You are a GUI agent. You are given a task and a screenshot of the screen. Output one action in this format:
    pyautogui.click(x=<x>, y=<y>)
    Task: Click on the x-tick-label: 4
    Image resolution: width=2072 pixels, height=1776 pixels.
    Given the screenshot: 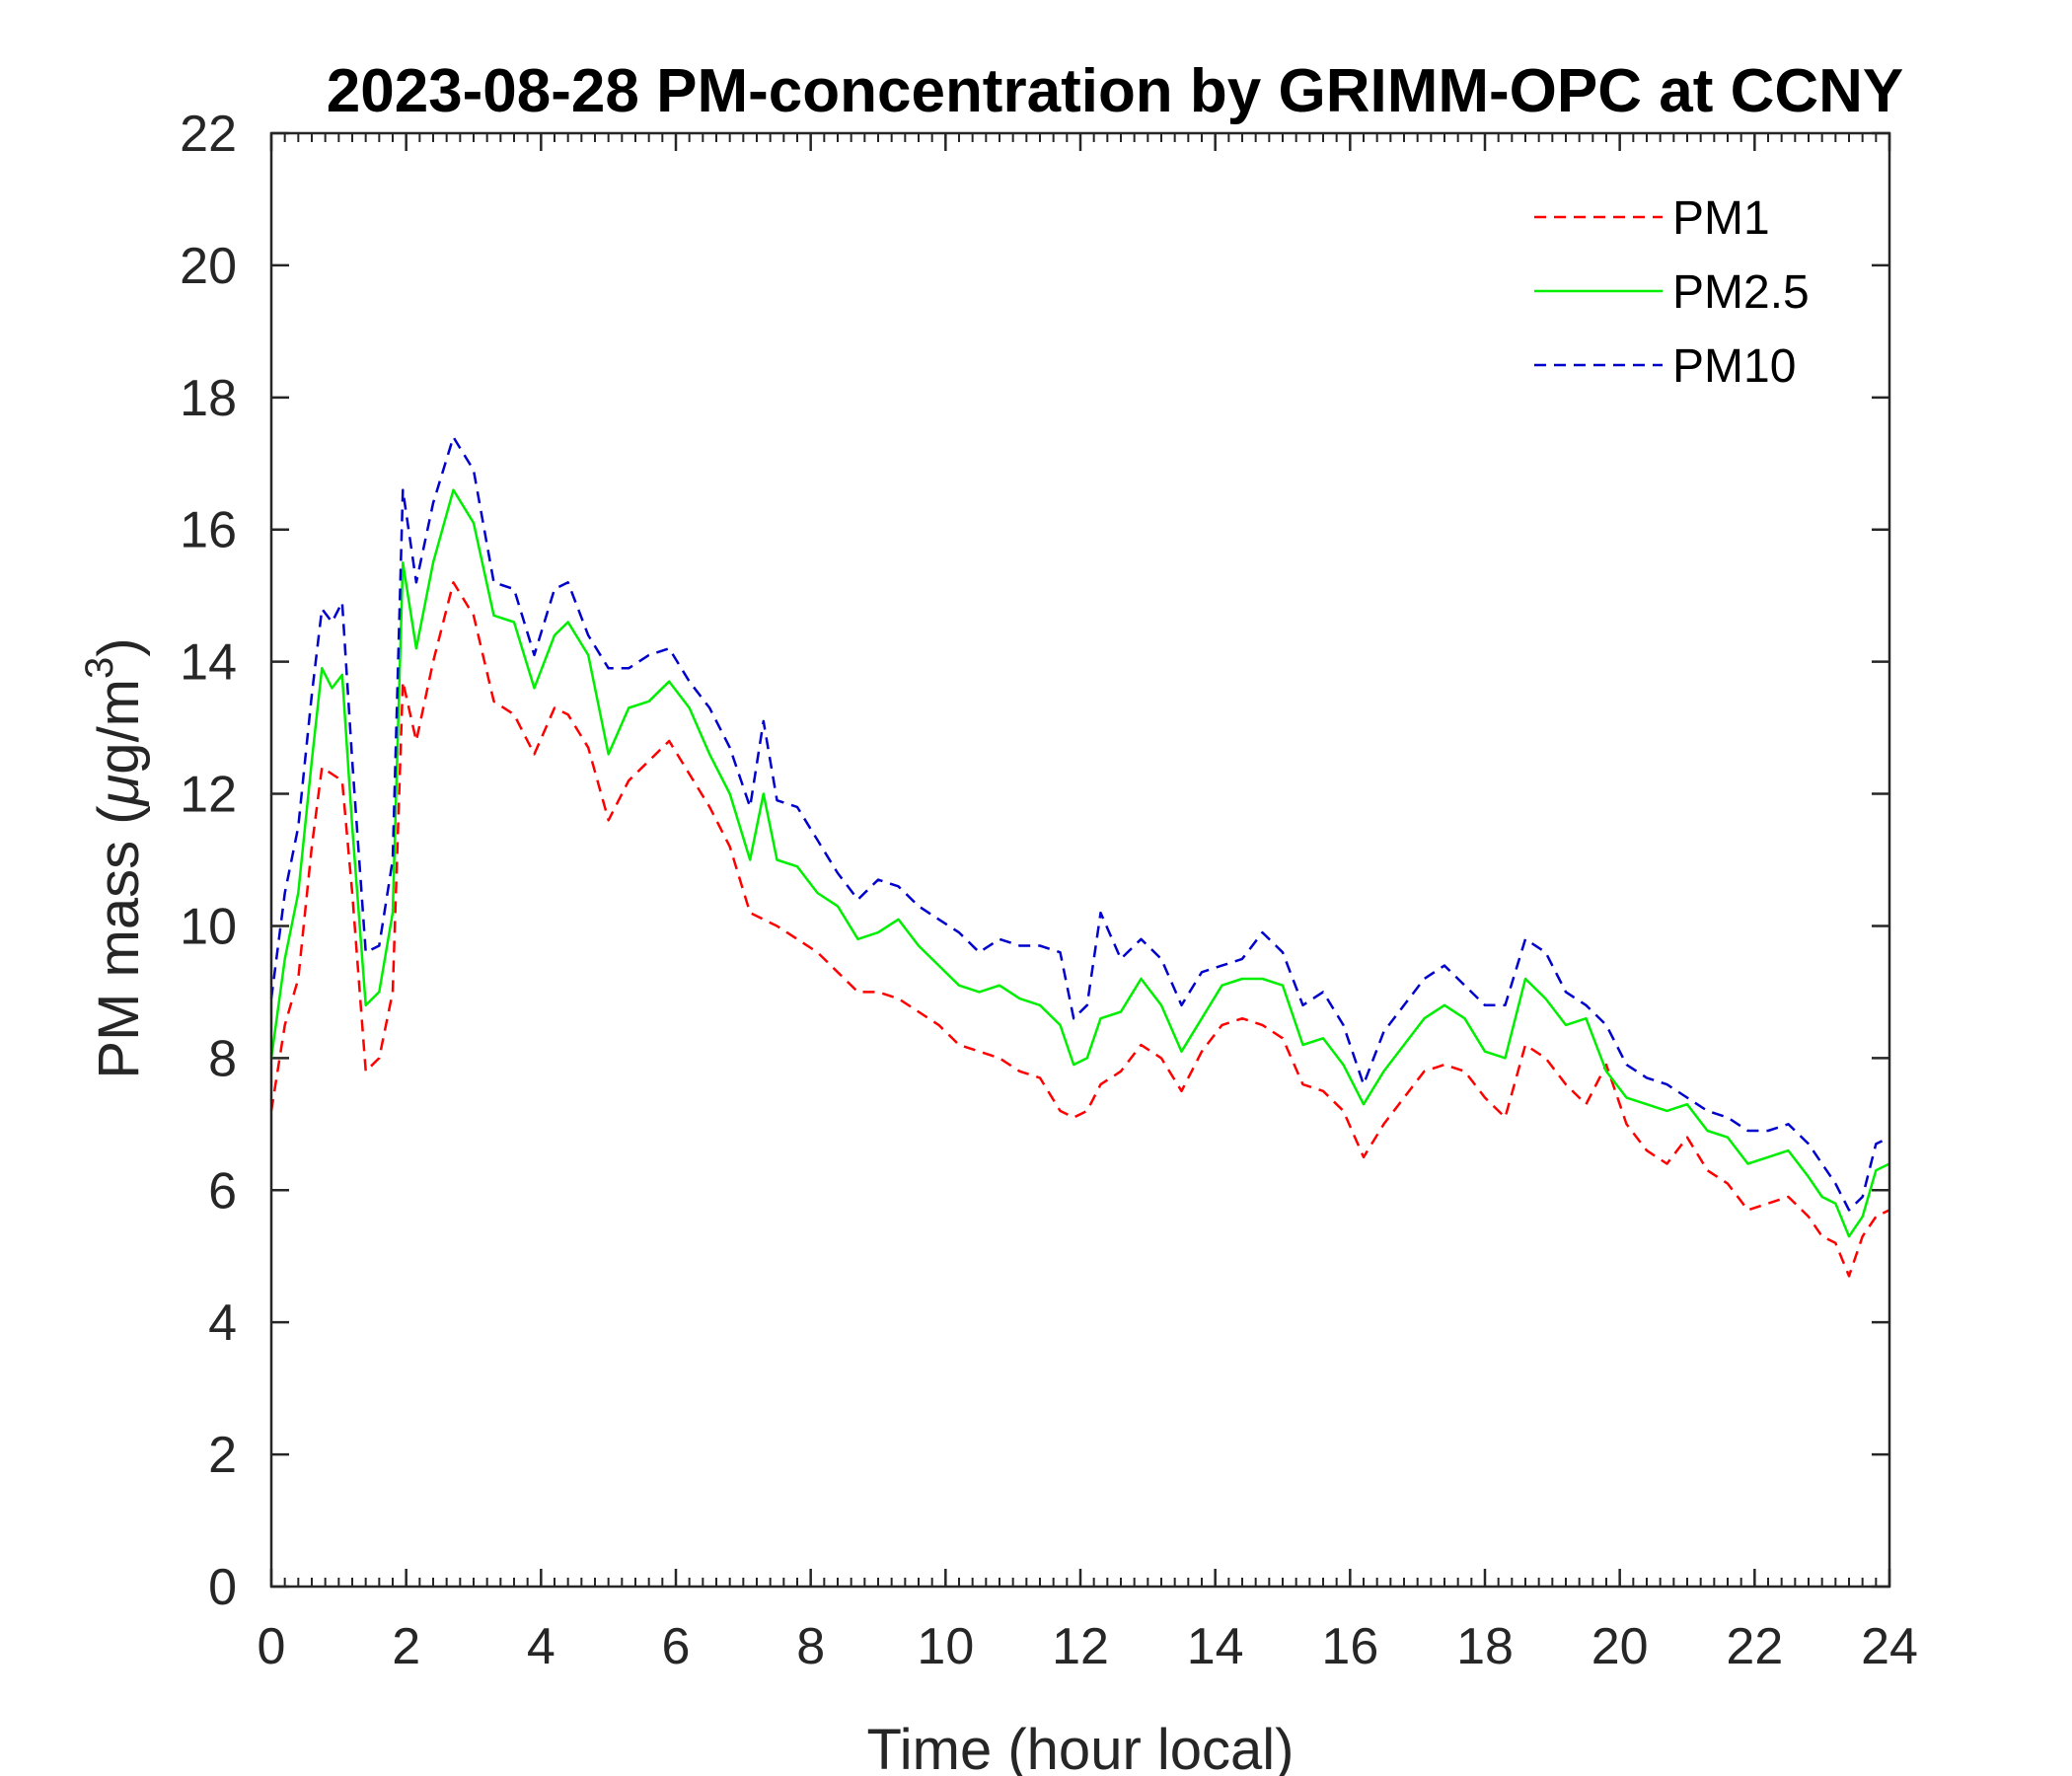 What is the action you would take?
    pyautogui.click(x=541, y=1647)
    